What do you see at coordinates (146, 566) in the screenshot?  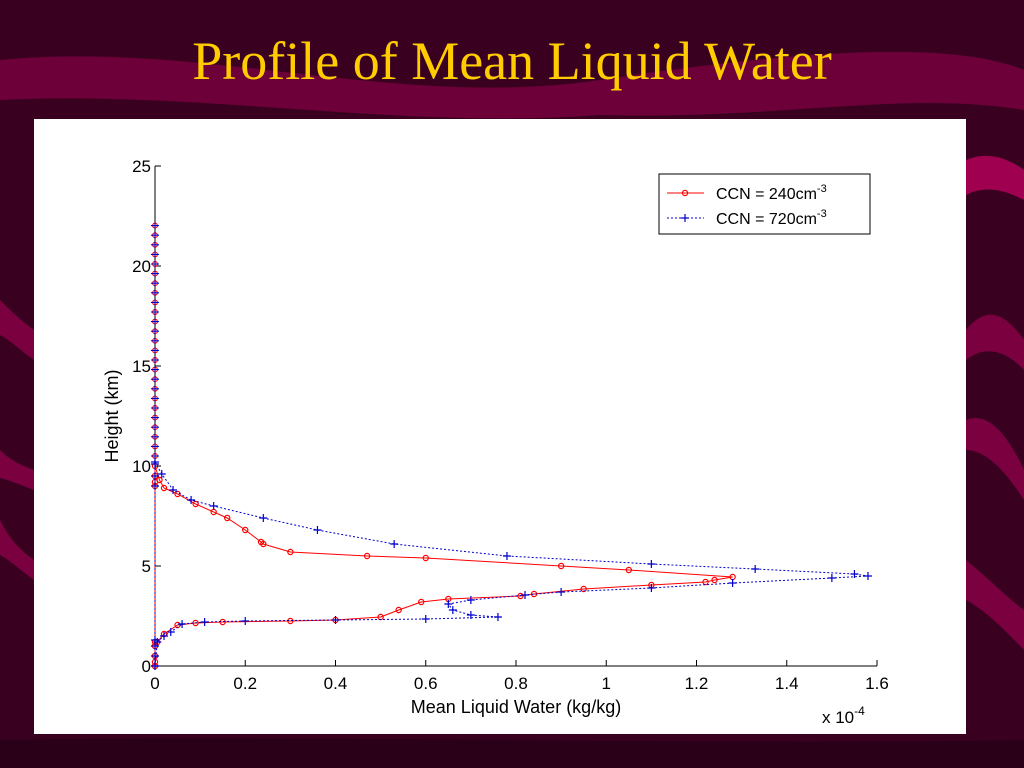 I see `y-tick-label: 5` at bounding box center [146, 566].